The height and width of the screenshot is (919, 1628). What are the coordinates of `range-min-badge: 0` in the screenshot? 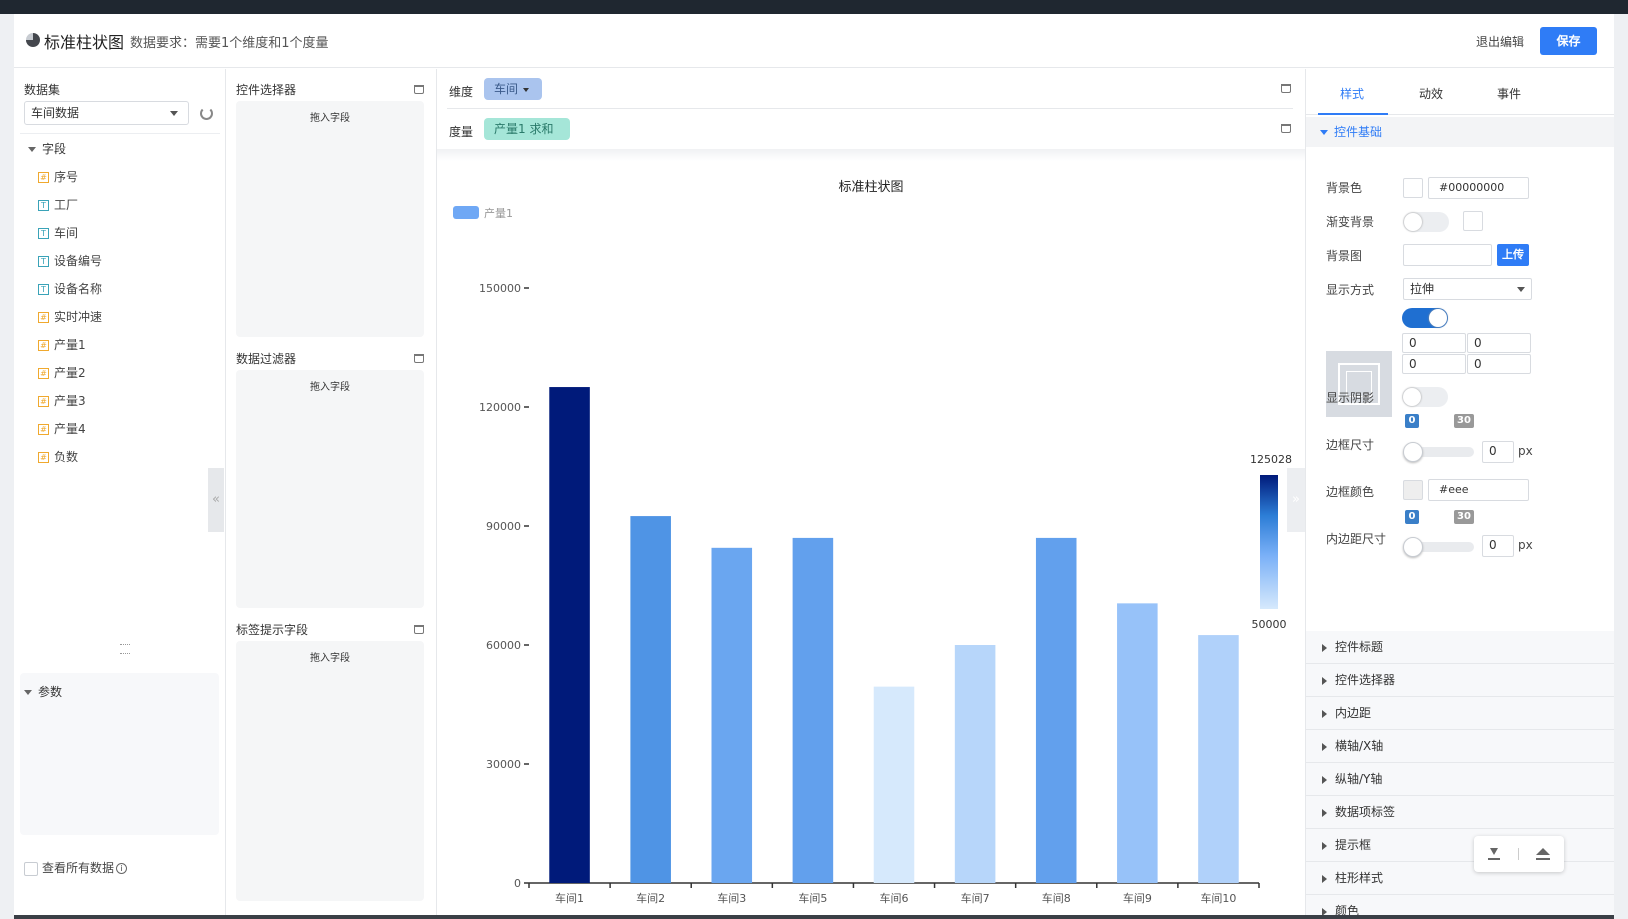 It's located at (1412, 421).